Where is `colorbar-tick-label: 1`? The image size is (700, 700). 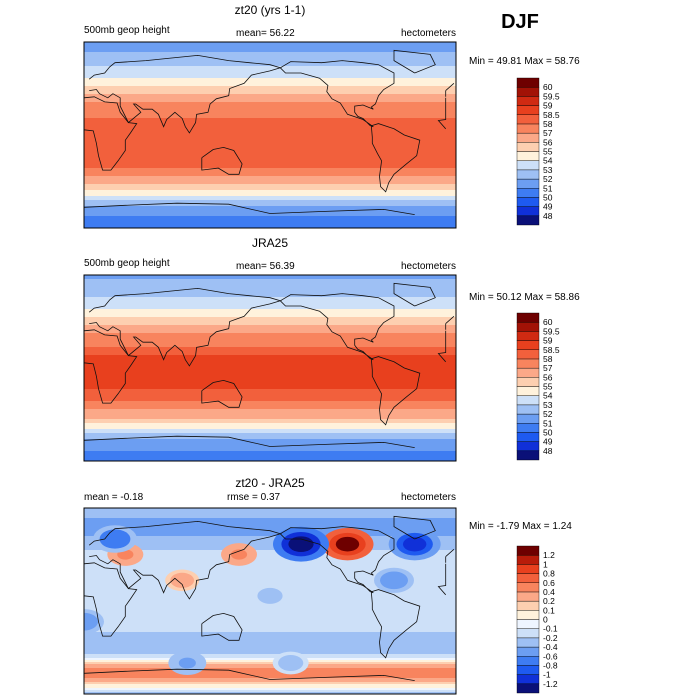 colorbar-tick-label: 1 is located at coordinates (545, 564).